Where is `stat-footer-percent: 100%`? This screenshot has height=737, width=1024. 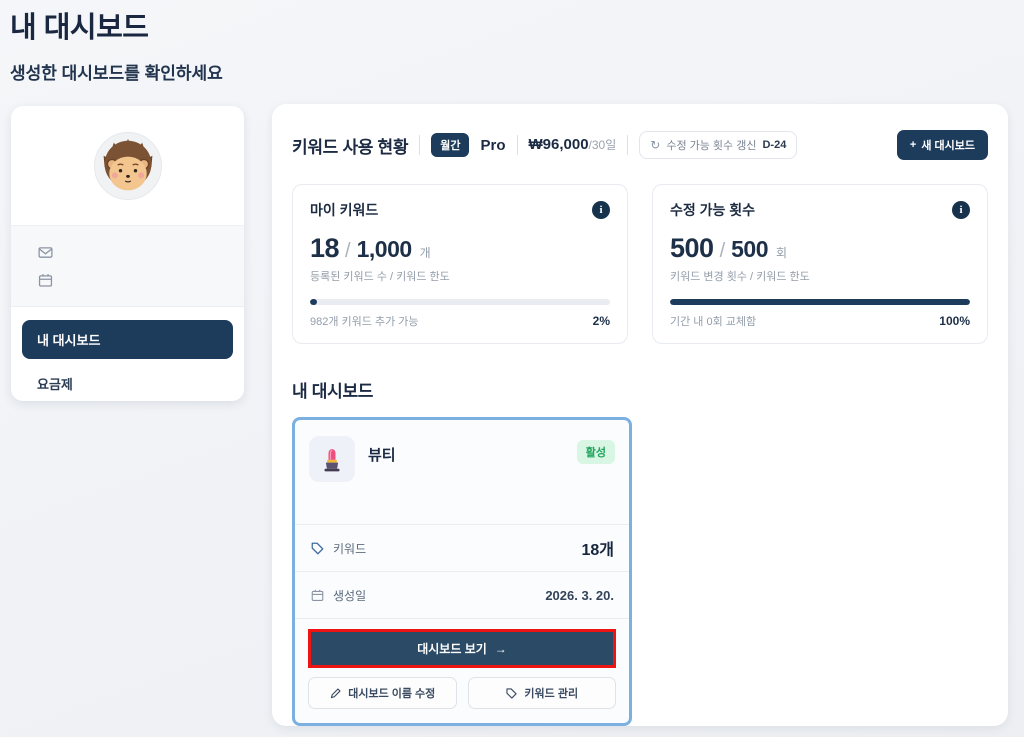
stat-footer-percent: 100% is located at coordinates (954, 321).